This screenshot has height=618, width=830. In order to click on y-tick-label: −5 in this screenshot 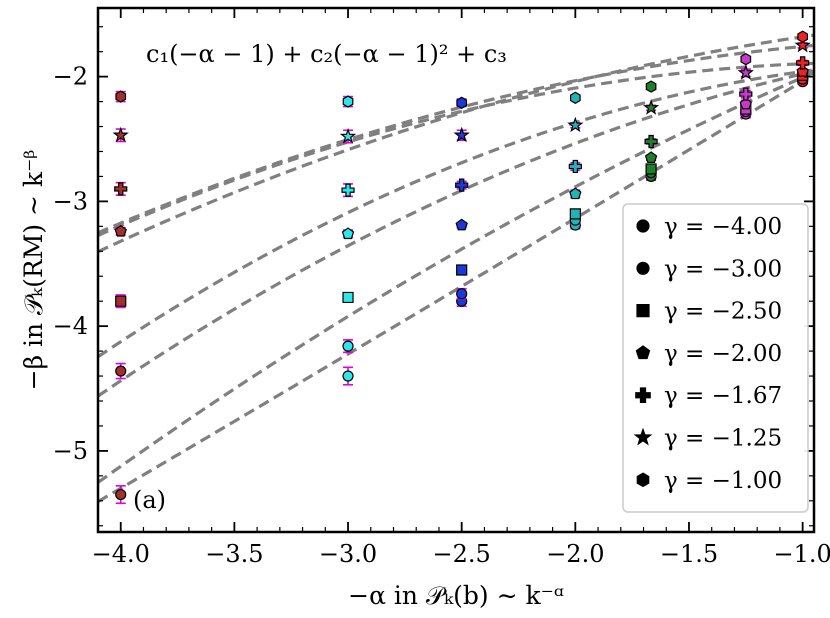, I will do `click(70, 451)`.